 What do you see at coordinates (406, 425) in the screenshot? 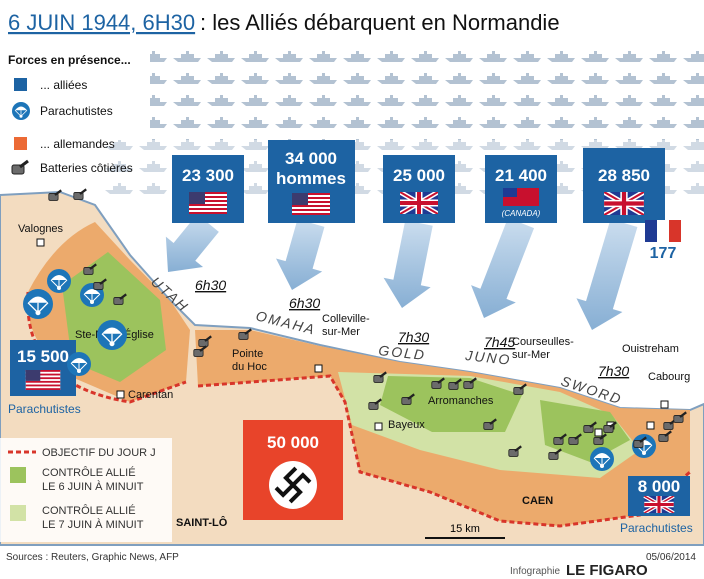
I see `place-name: Bayeux` at bounding box center [406, 425].